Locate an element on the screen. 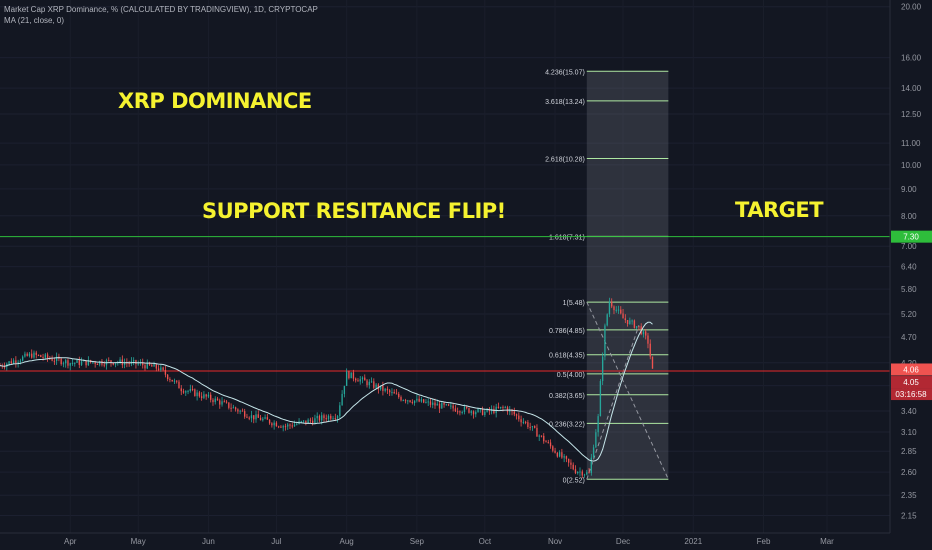  annotation-target: TARGET is located at coordinates (779, 210).